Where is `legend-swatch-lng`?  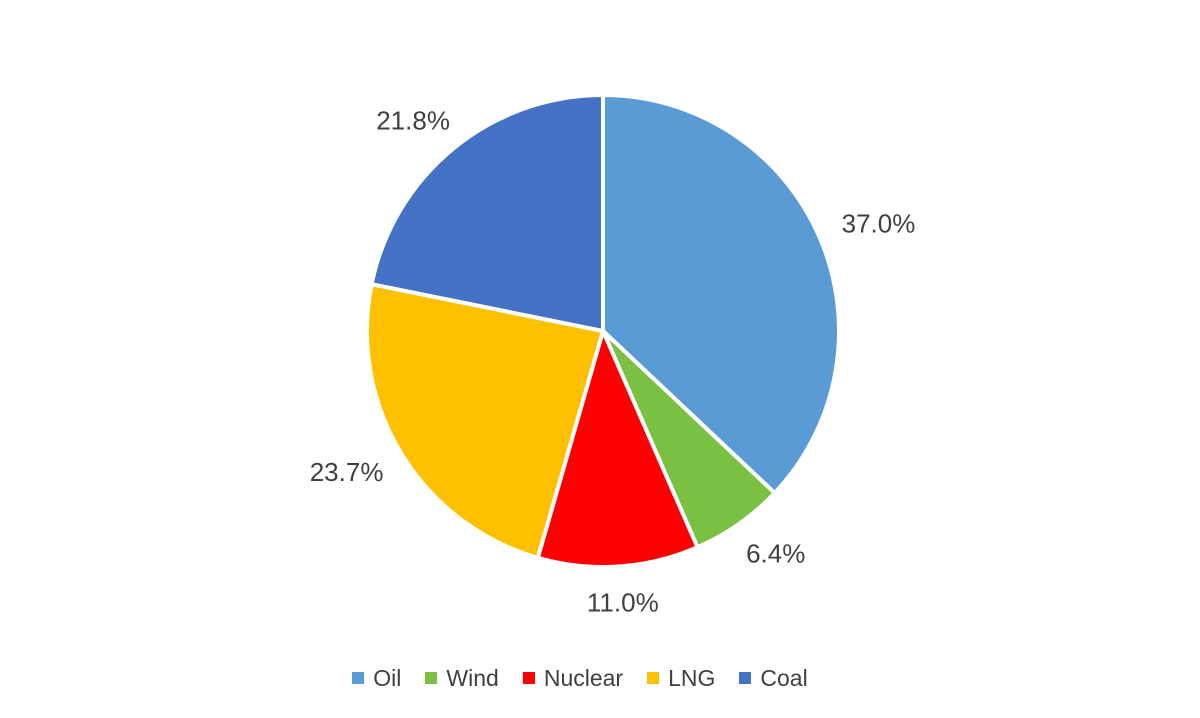
legend-swatch-lng is located at coordinates (653, 678).